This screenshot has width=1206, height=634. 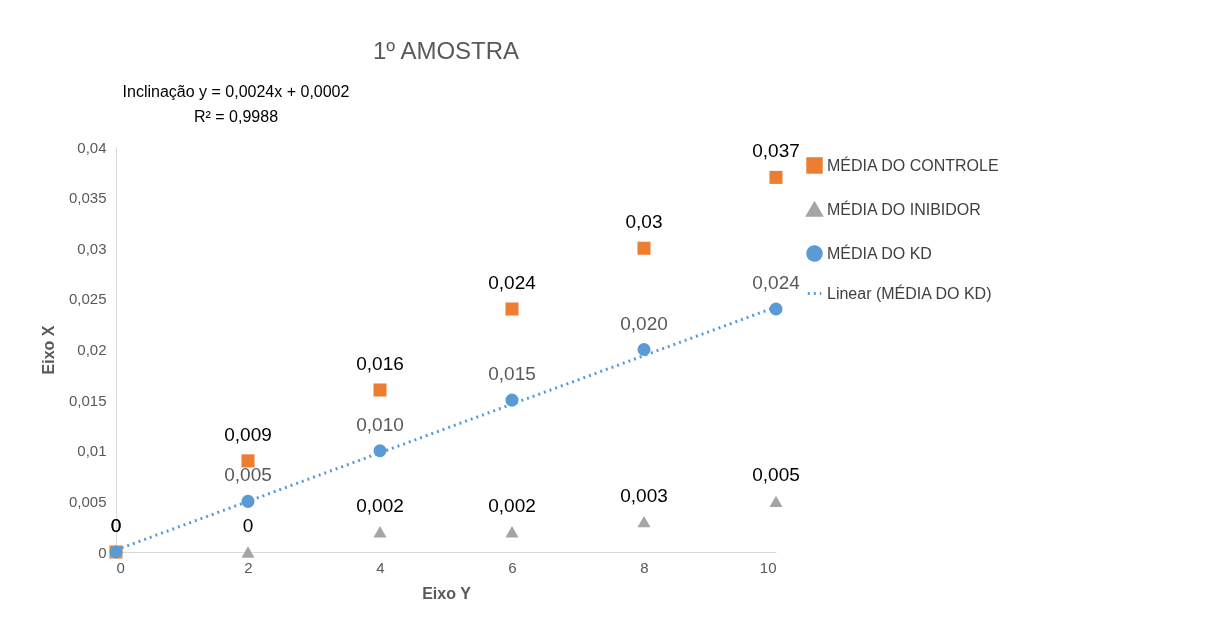 I want to click on y-tick-label: 0,025, so click(x=87, y=299).